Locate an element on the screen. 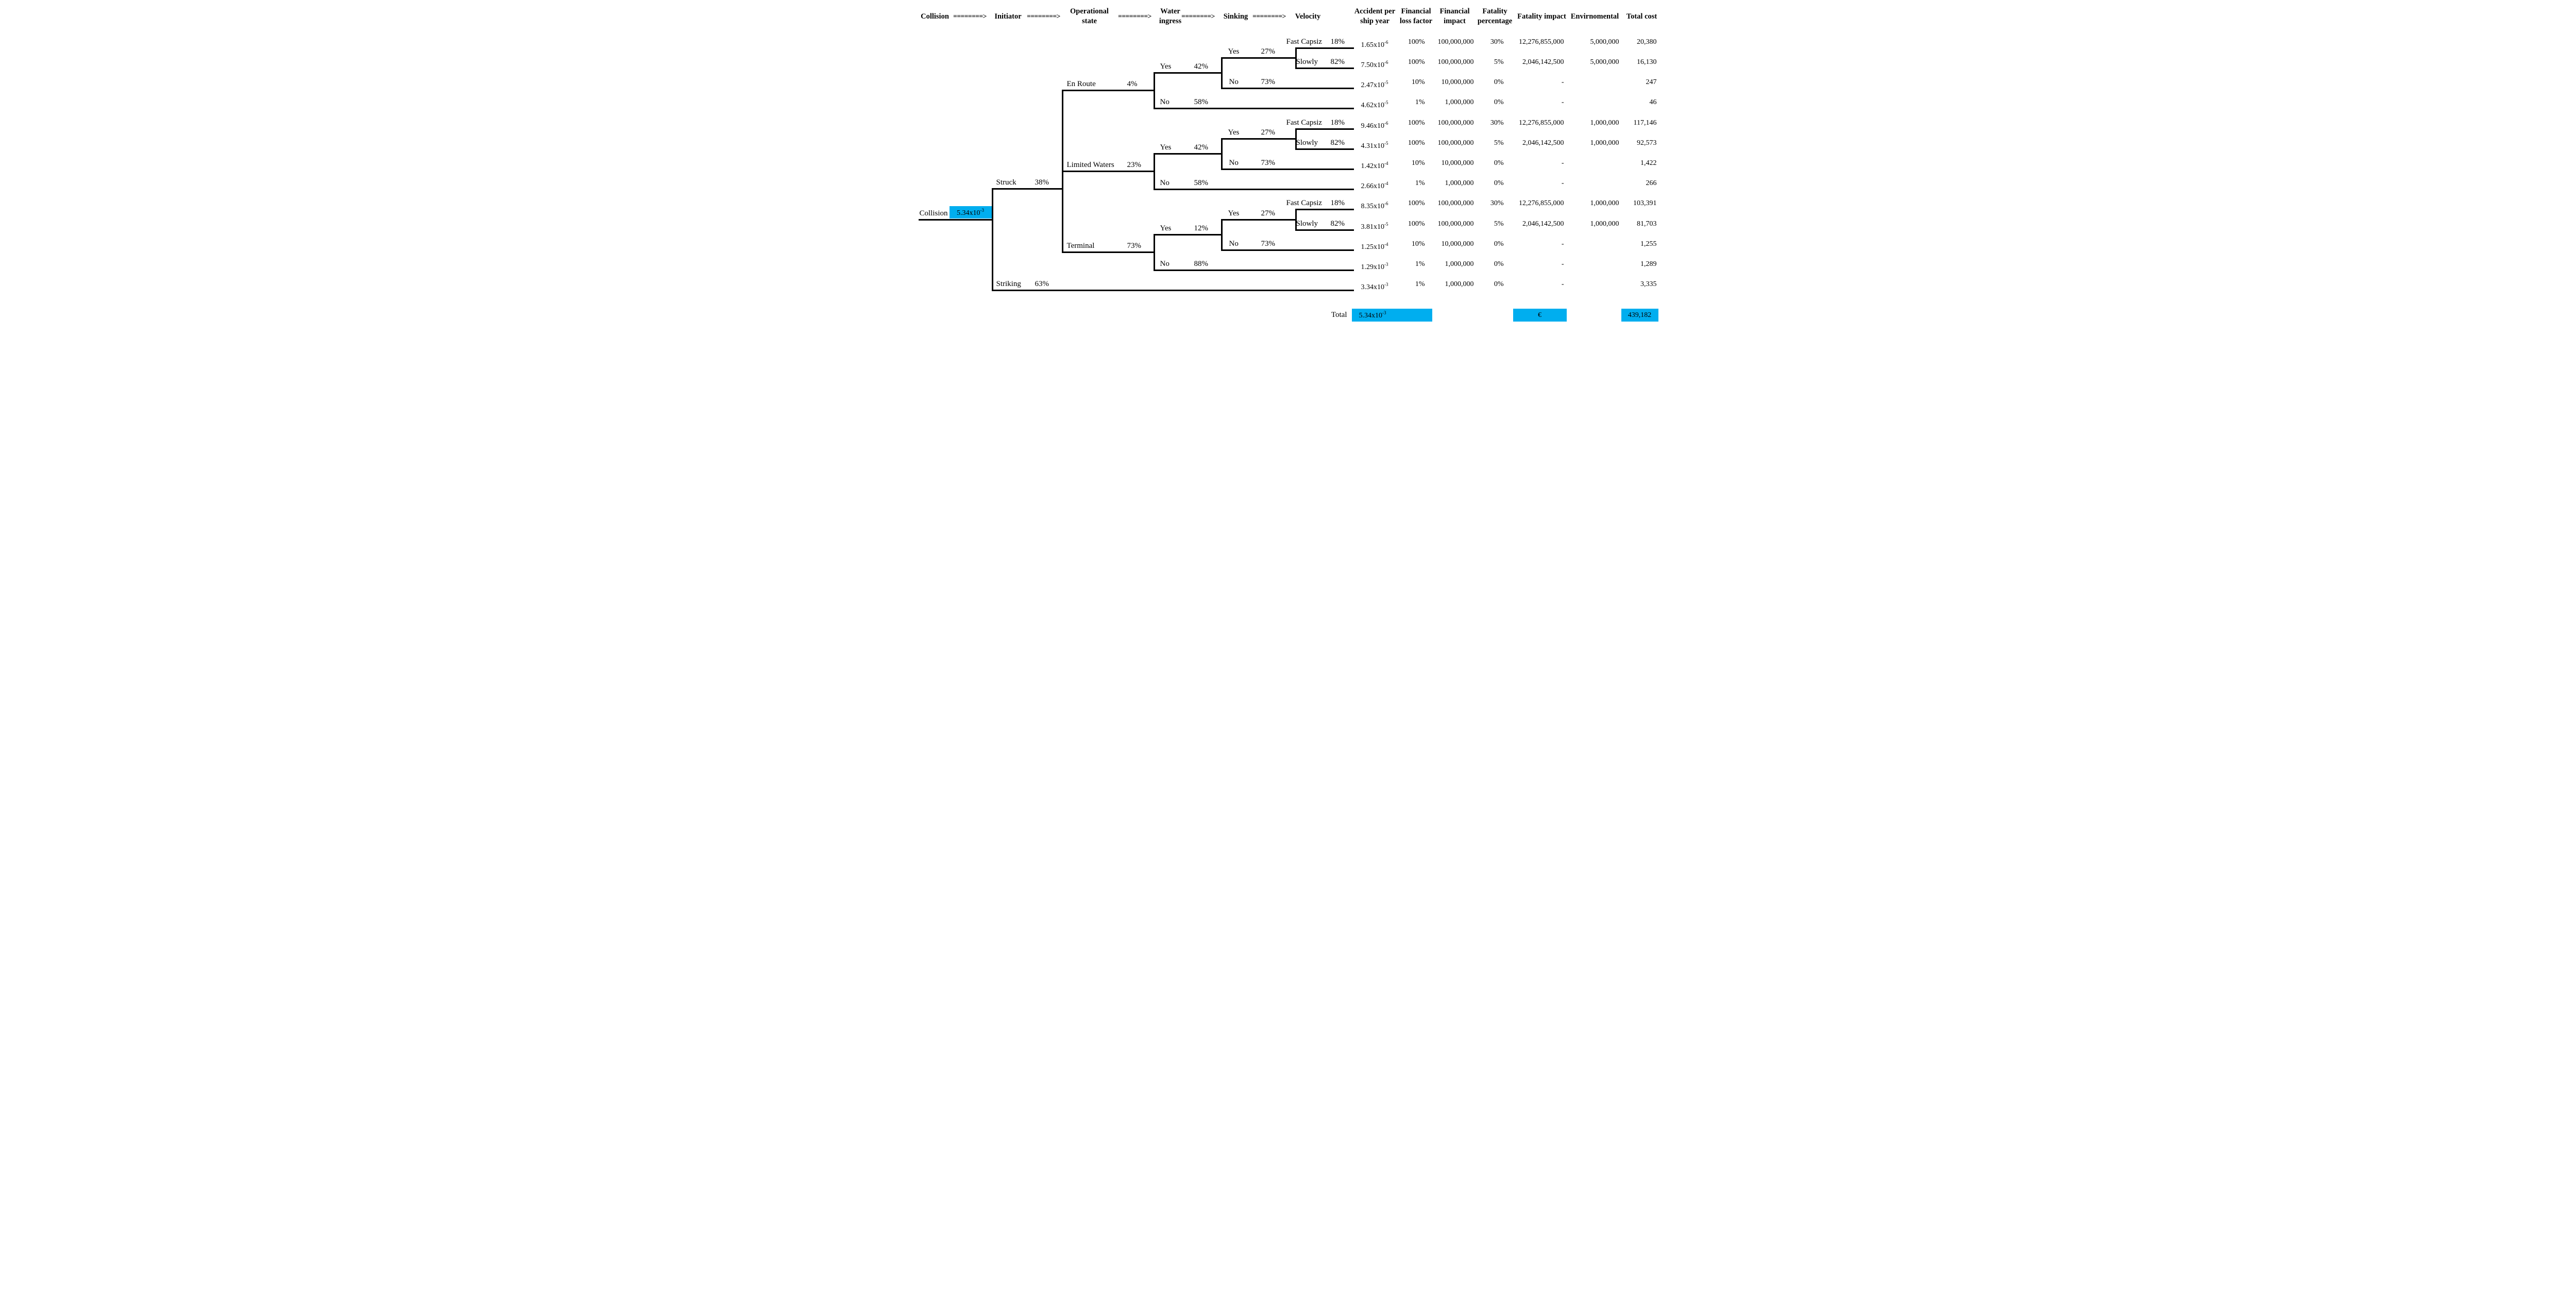 This screenshot has height=1311, width=2576. row-total-cost: 1,422 is located at coordinates (1648, 163).